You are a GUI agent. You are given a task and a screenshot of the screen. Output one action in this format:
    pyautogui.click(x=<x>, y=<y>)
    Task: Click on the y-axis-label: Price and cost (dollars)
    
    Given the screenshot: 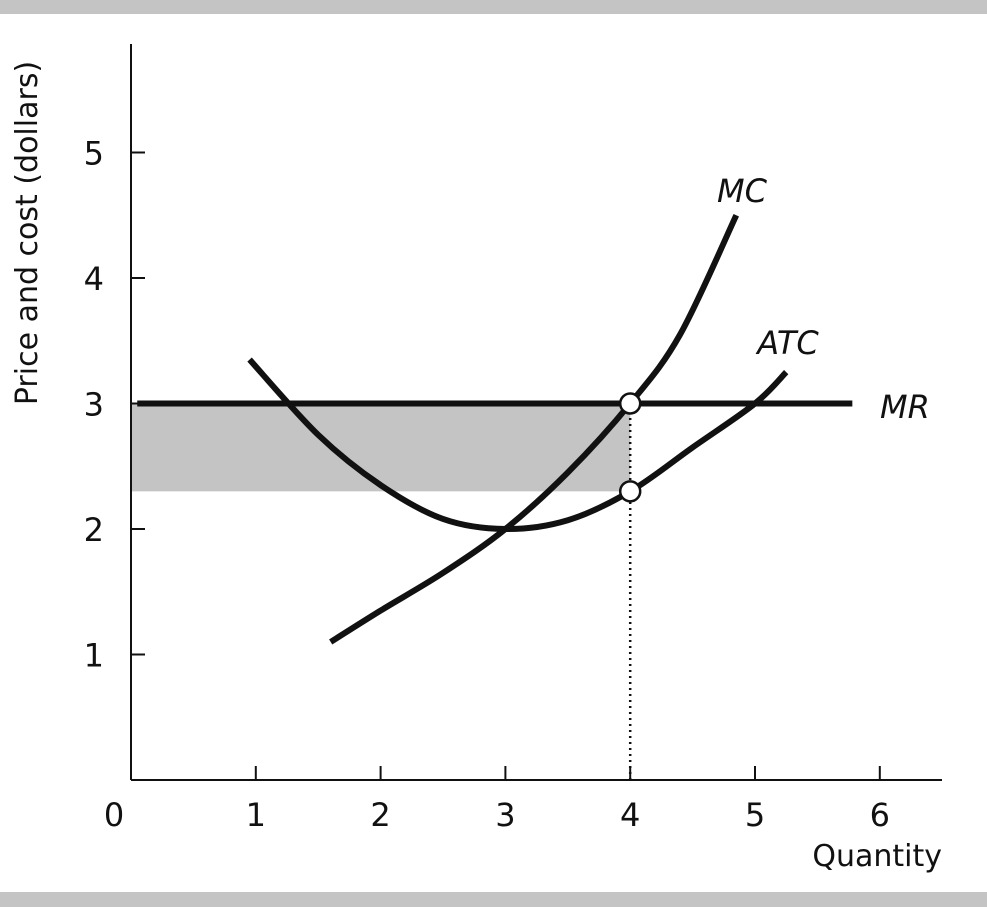 What is the action you would take?
    pyautogui.click(x=27, y=233)
    